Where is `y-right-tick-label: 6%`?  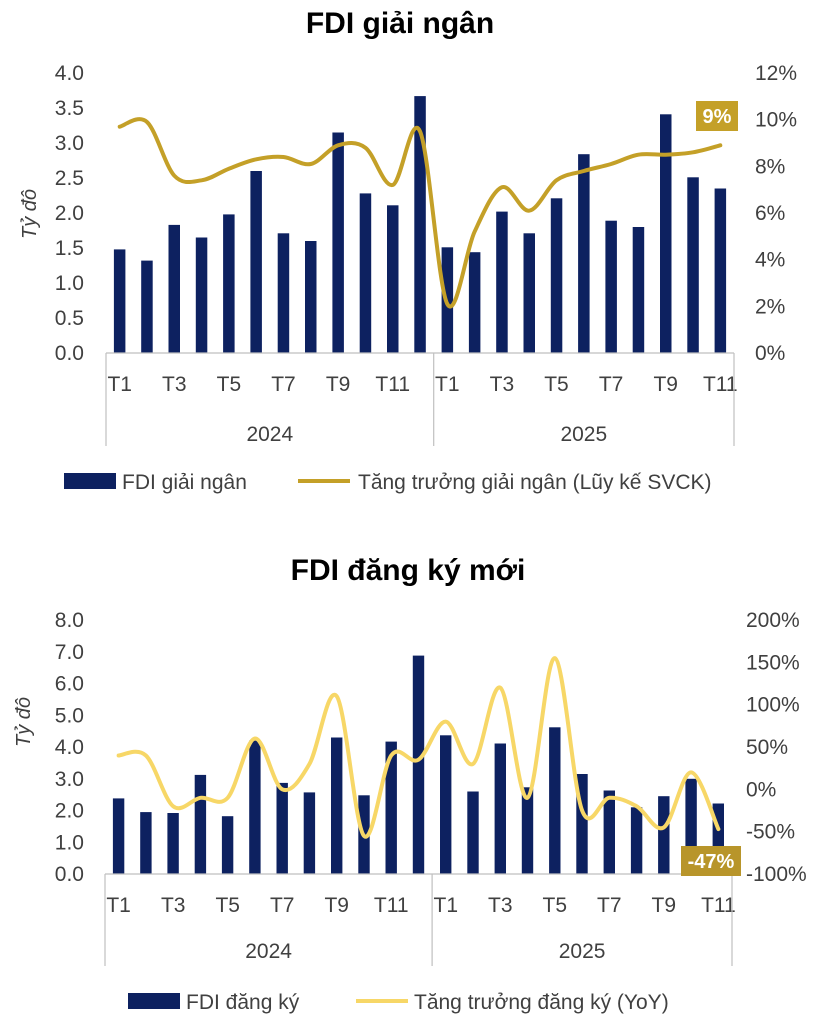
y-right-tick-label: 6% is located at coordinates (770, 213).